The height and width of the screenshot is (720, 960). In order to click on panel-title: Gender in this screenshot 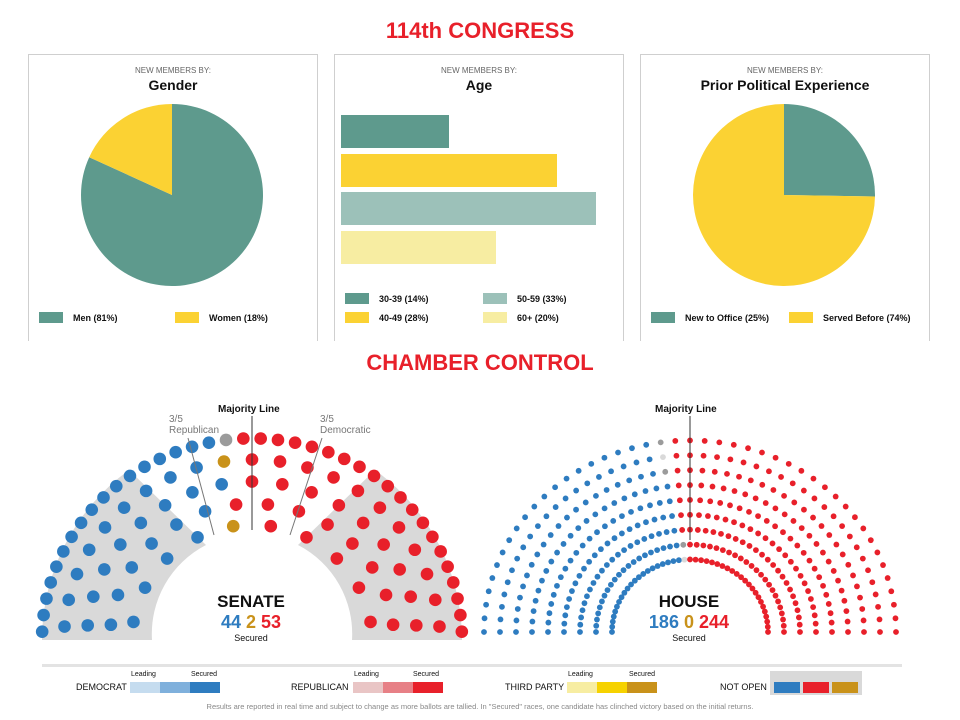, I will do `click(173, 85)`.